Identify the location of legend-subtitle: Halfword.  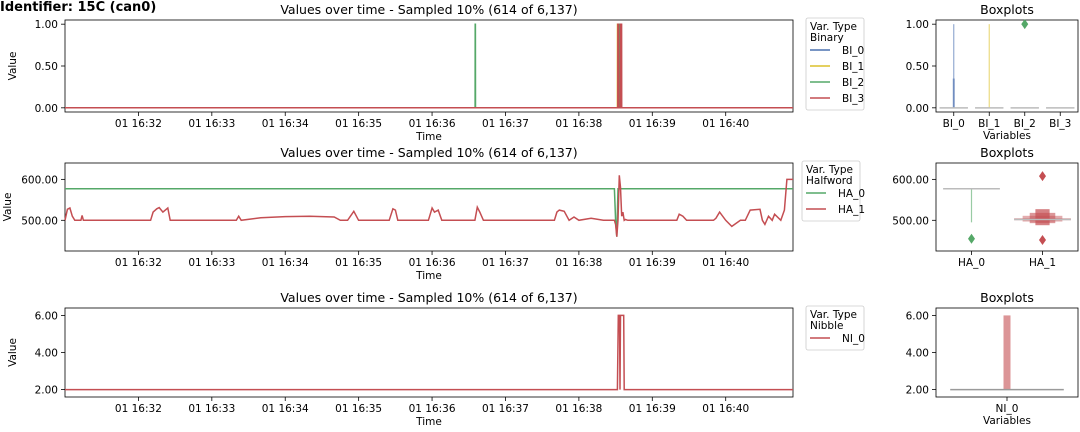
(829, 181).